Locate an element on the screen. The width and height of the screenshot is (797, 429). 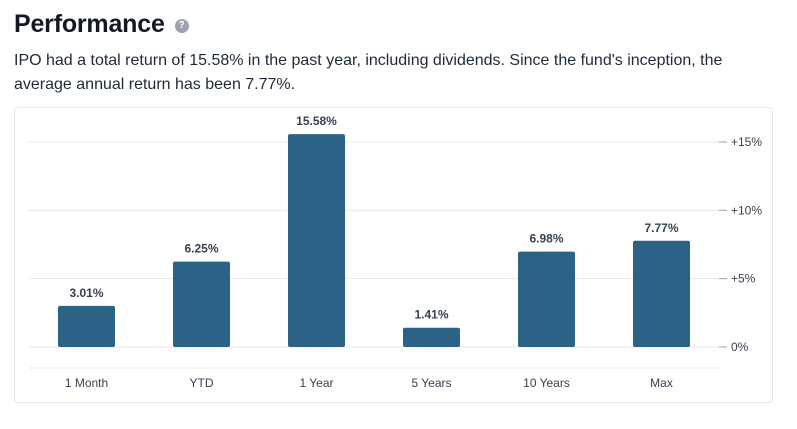
y-tick-label: +5% is located at coordinates (743, 279).